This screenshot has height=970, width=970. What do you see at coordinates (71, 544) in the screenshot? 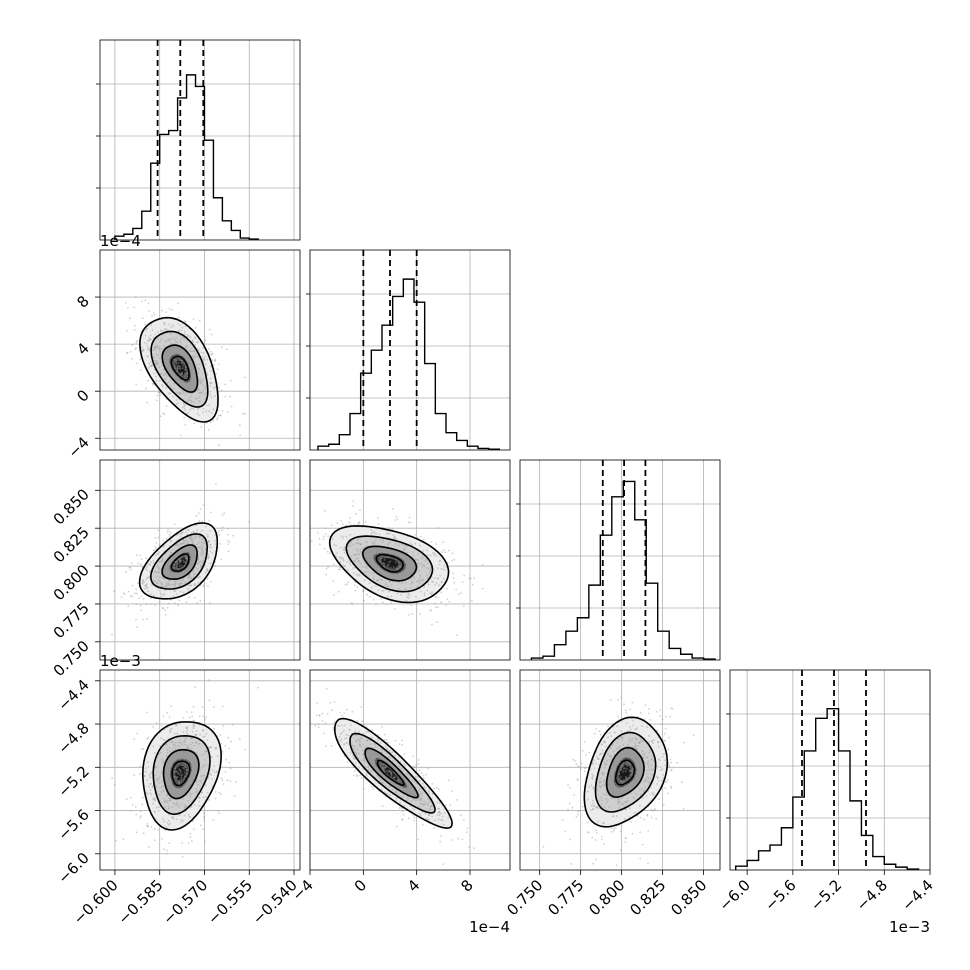
I see `ytick-label-r2-3: 0.825` at bounding box center [71, 544].